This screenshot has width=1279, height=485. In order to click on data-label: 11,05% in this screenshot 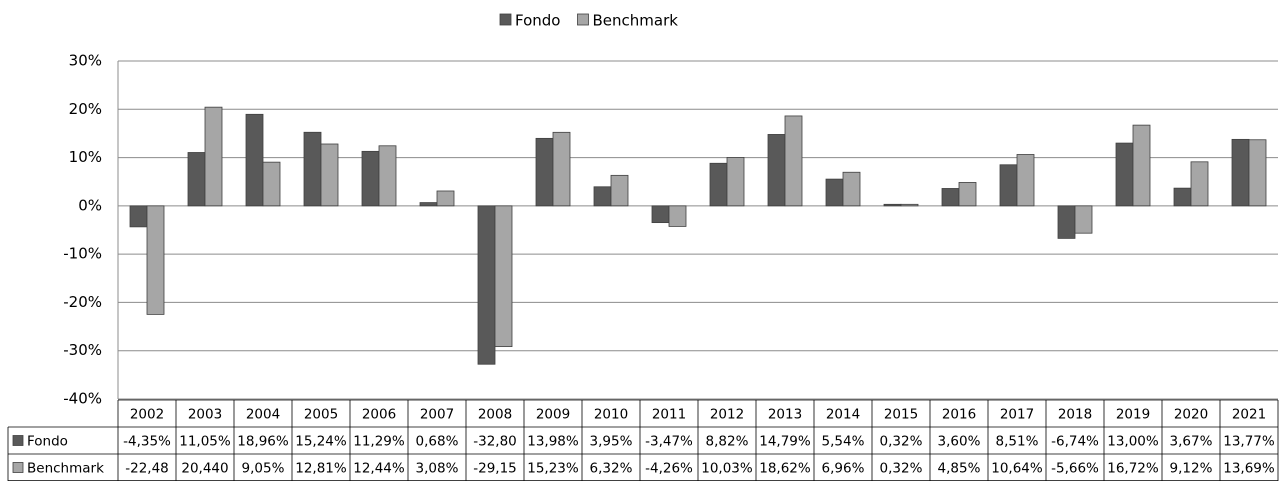, I will do `click(205, 442)`.